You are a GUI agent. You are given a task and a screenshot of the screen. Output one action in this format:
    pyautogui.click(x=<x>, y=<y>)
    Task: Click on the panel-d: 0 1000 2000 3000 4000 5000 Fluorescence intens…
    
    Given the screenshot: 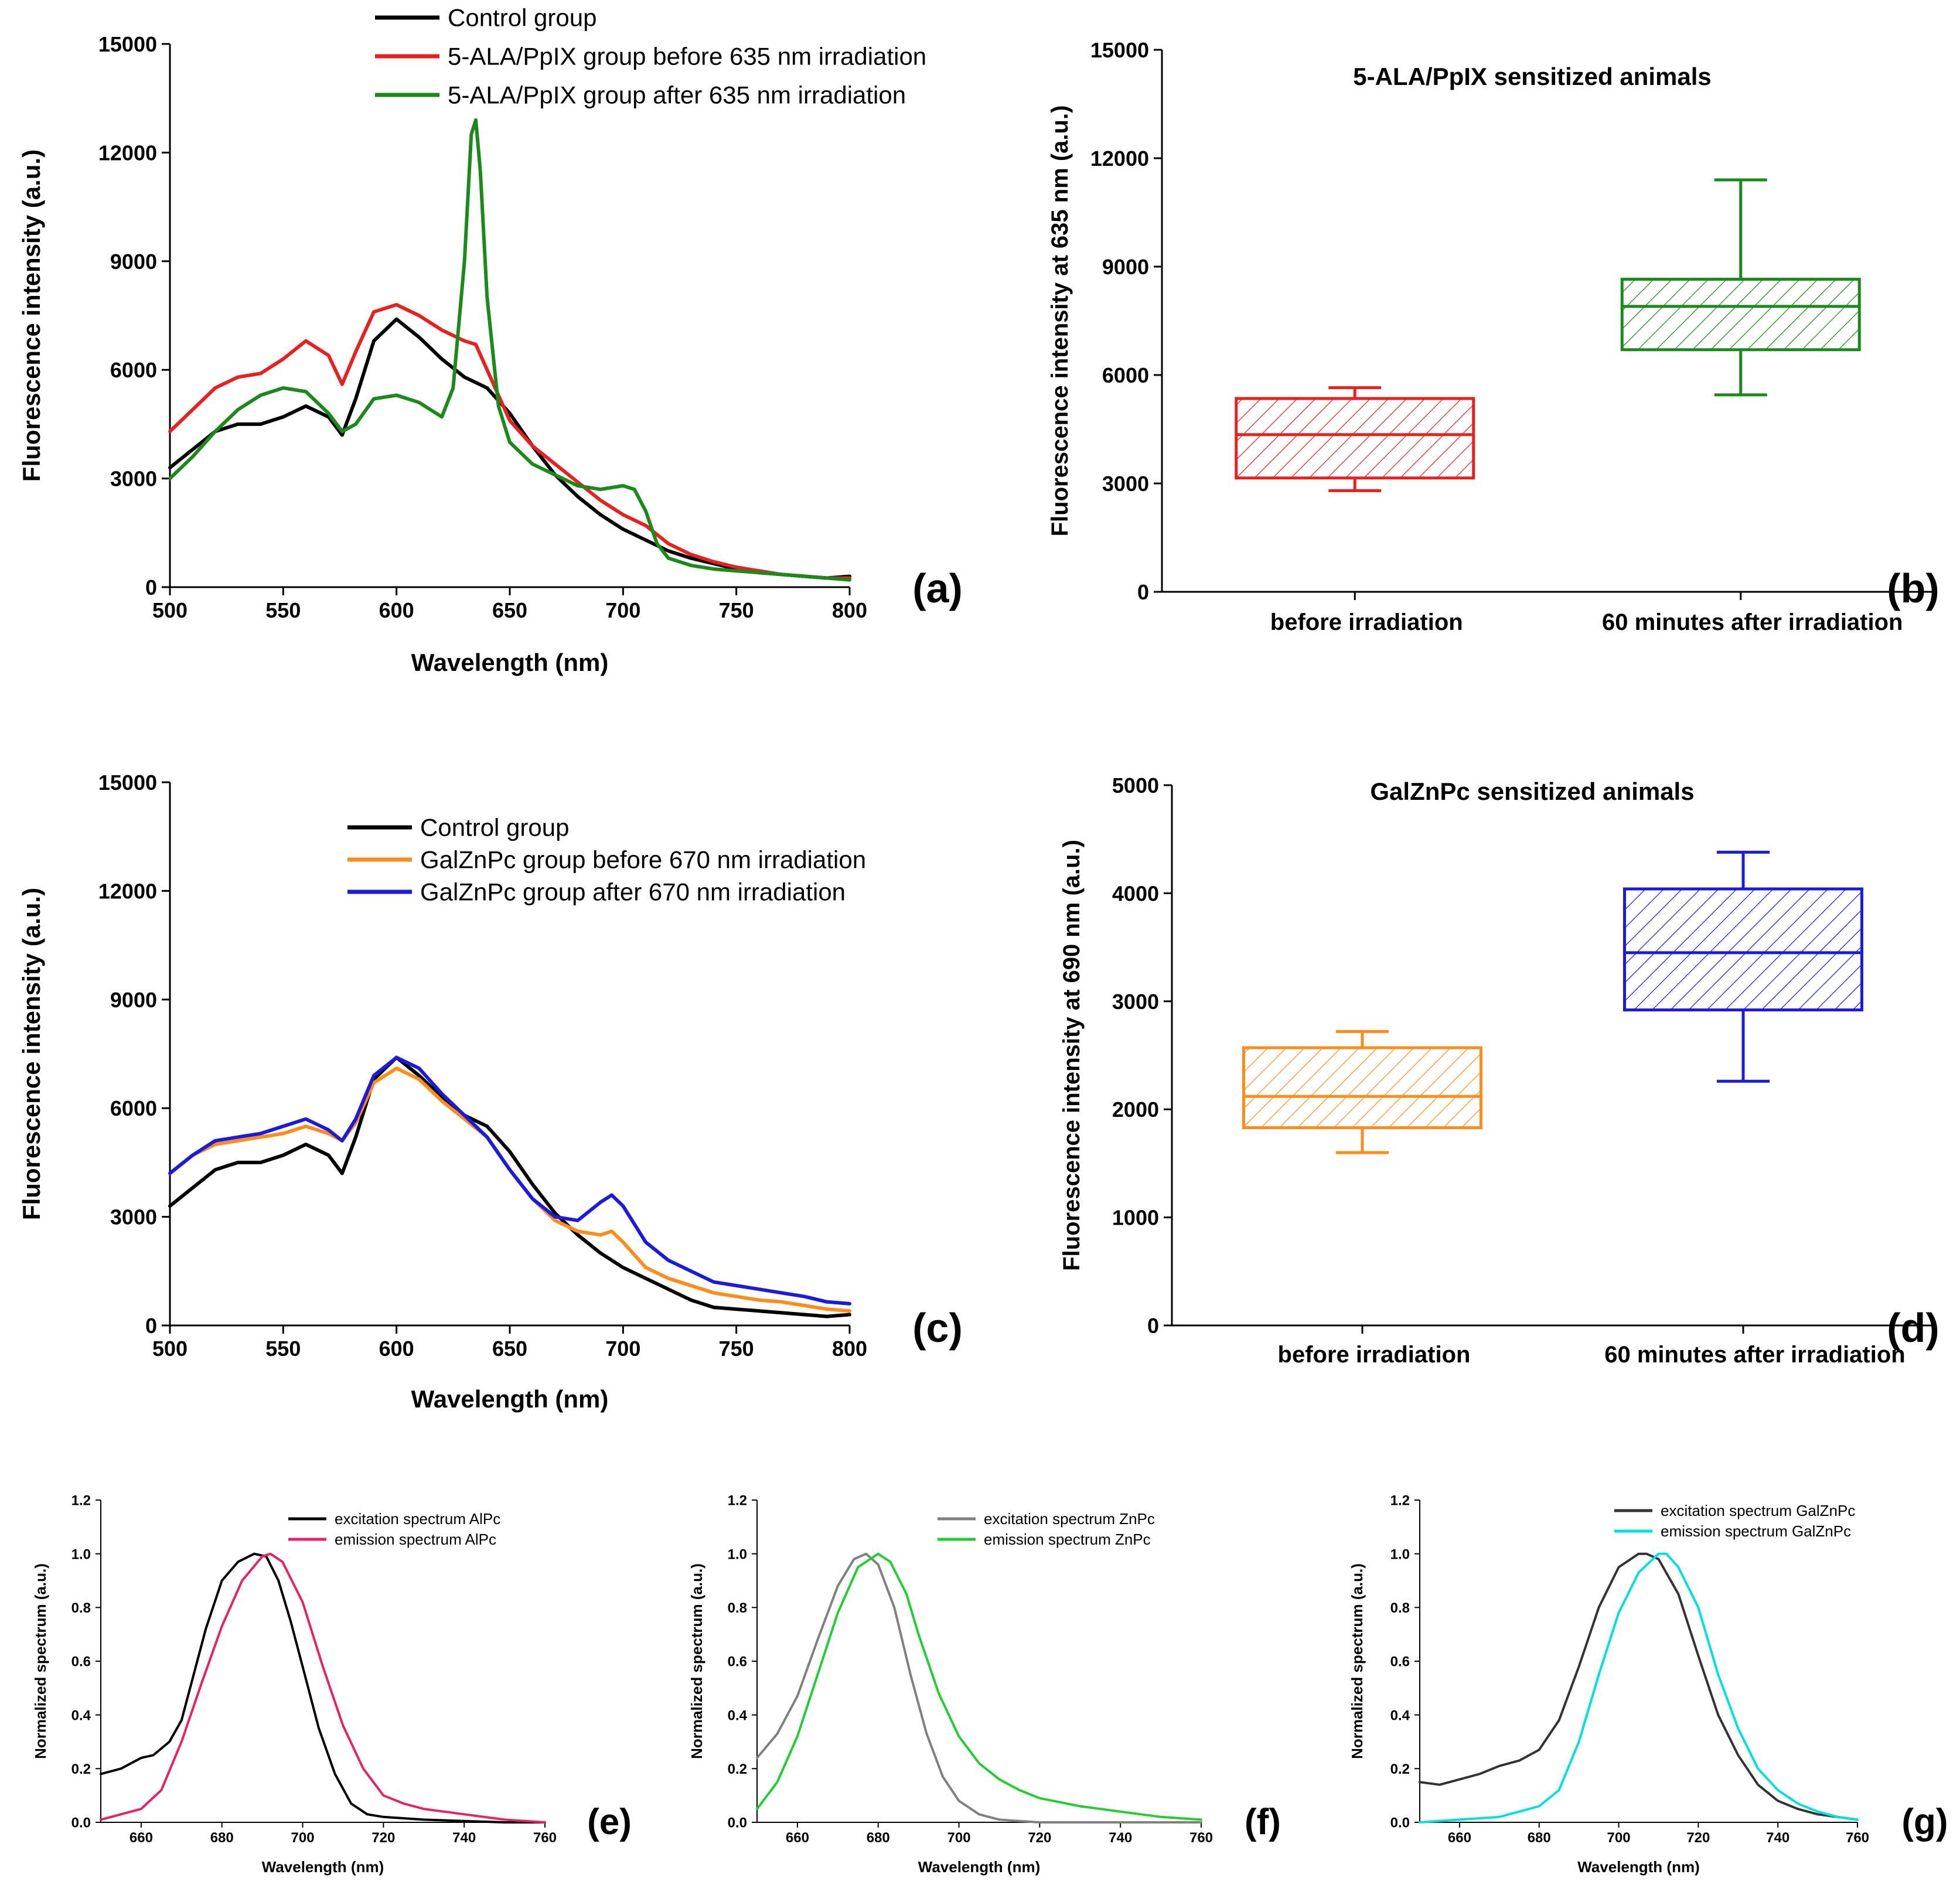 What is the action you would take?
    pyautogui.click(x=1499, y=1070)
    